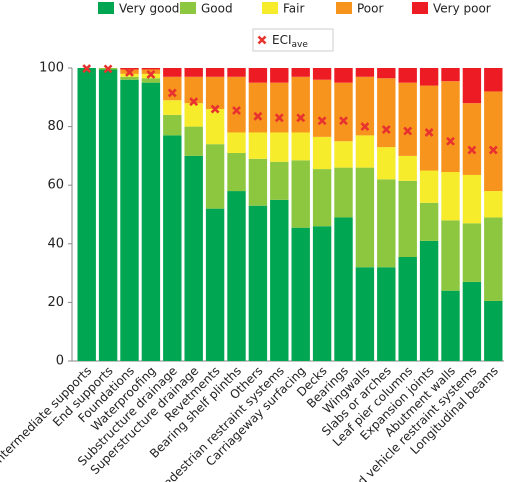 The image size is (520, 482). Describe the element at coordinates (55, 126) in the screenshot. I see `y-tick-label: 80` at that location.